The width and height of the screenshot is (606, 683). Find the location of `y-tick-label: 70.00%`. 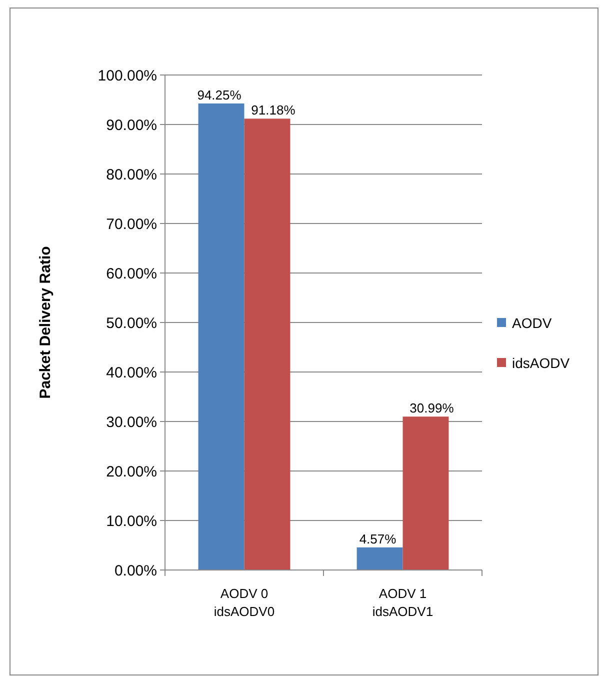

y-tick-label: 70.00% is located at coordinates (131, 224).